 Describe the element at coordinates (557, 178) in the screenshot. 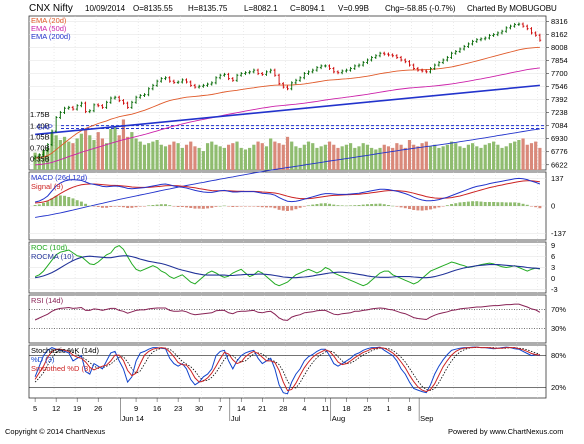

I see `macd-tick-label: 137` at that location.